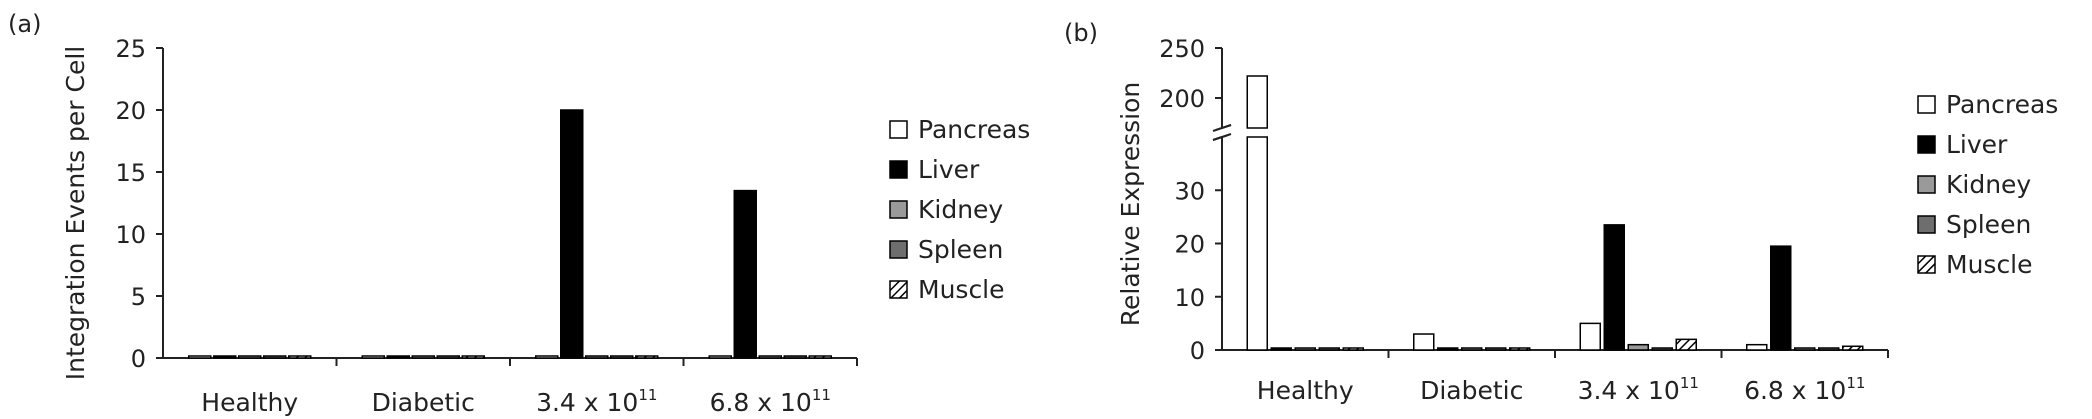 This screenshot has height=419, width=2092. Describe the element at coordinates (949, 169) in the screenshot. I see `legend-label-a-liver: Liver` at that location.